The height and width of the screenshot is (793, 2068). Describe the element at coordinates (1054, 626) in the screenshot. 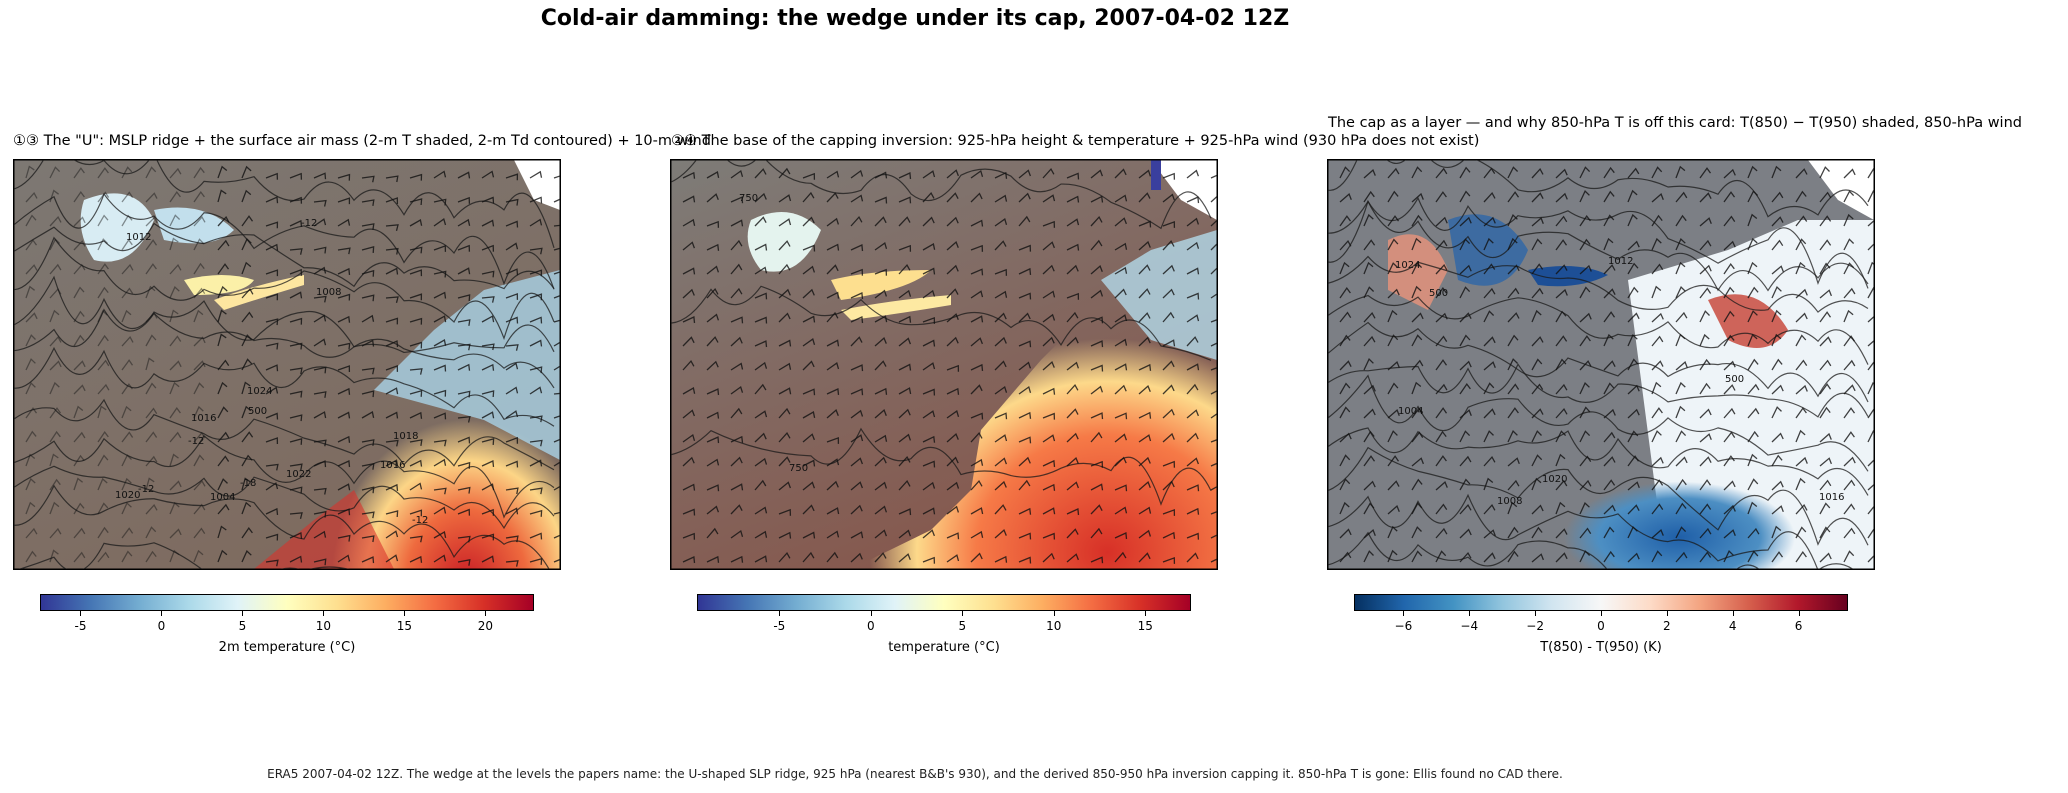

I see `colorbar-tick-label: 10` at that location.